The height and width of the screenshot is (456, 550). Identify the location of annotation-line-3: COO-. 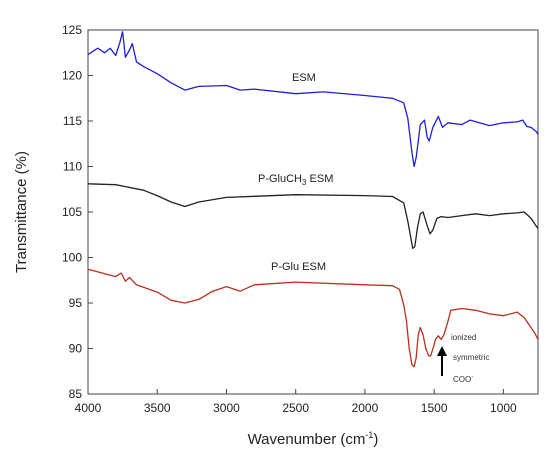
(463, 379).